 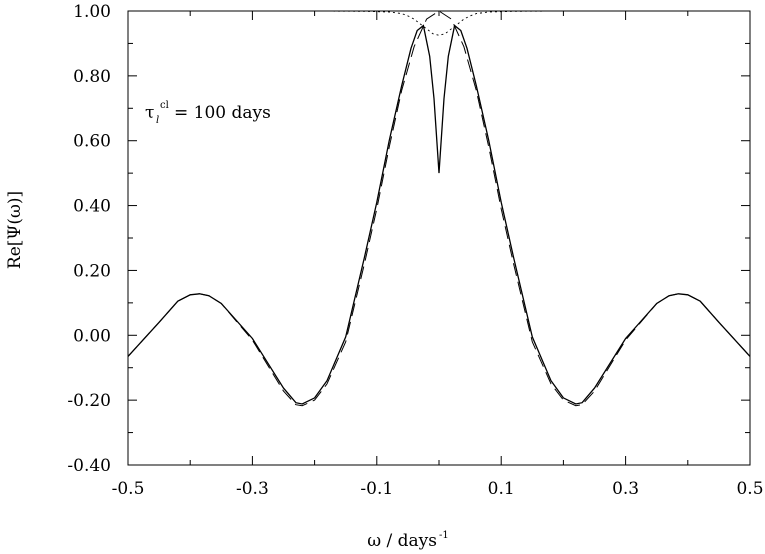 What do you see at coordinates (89, 466) in the screenshot?
I see `y-tick-label: -0.40` at bounding box center [89, 466].